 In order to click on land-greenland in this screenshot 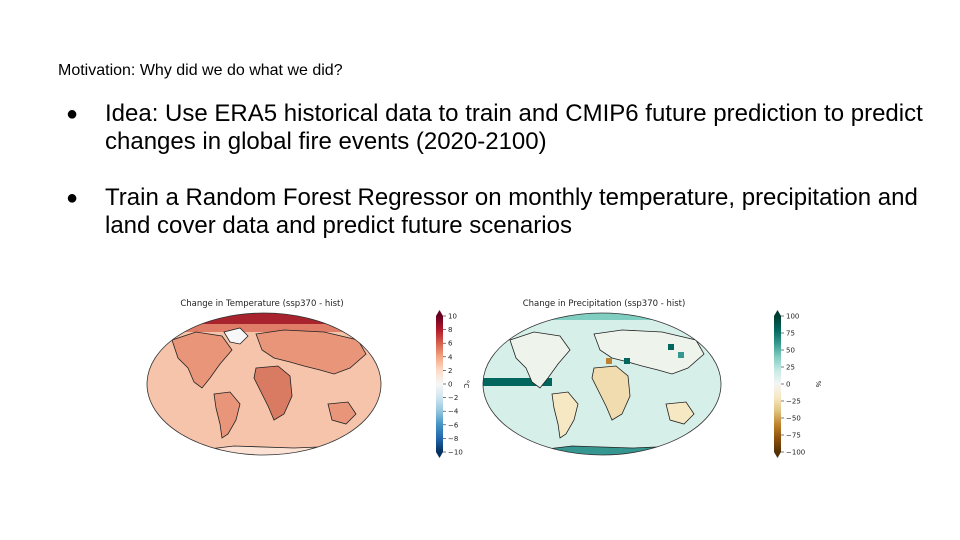, I will do `click(236, 336)`.